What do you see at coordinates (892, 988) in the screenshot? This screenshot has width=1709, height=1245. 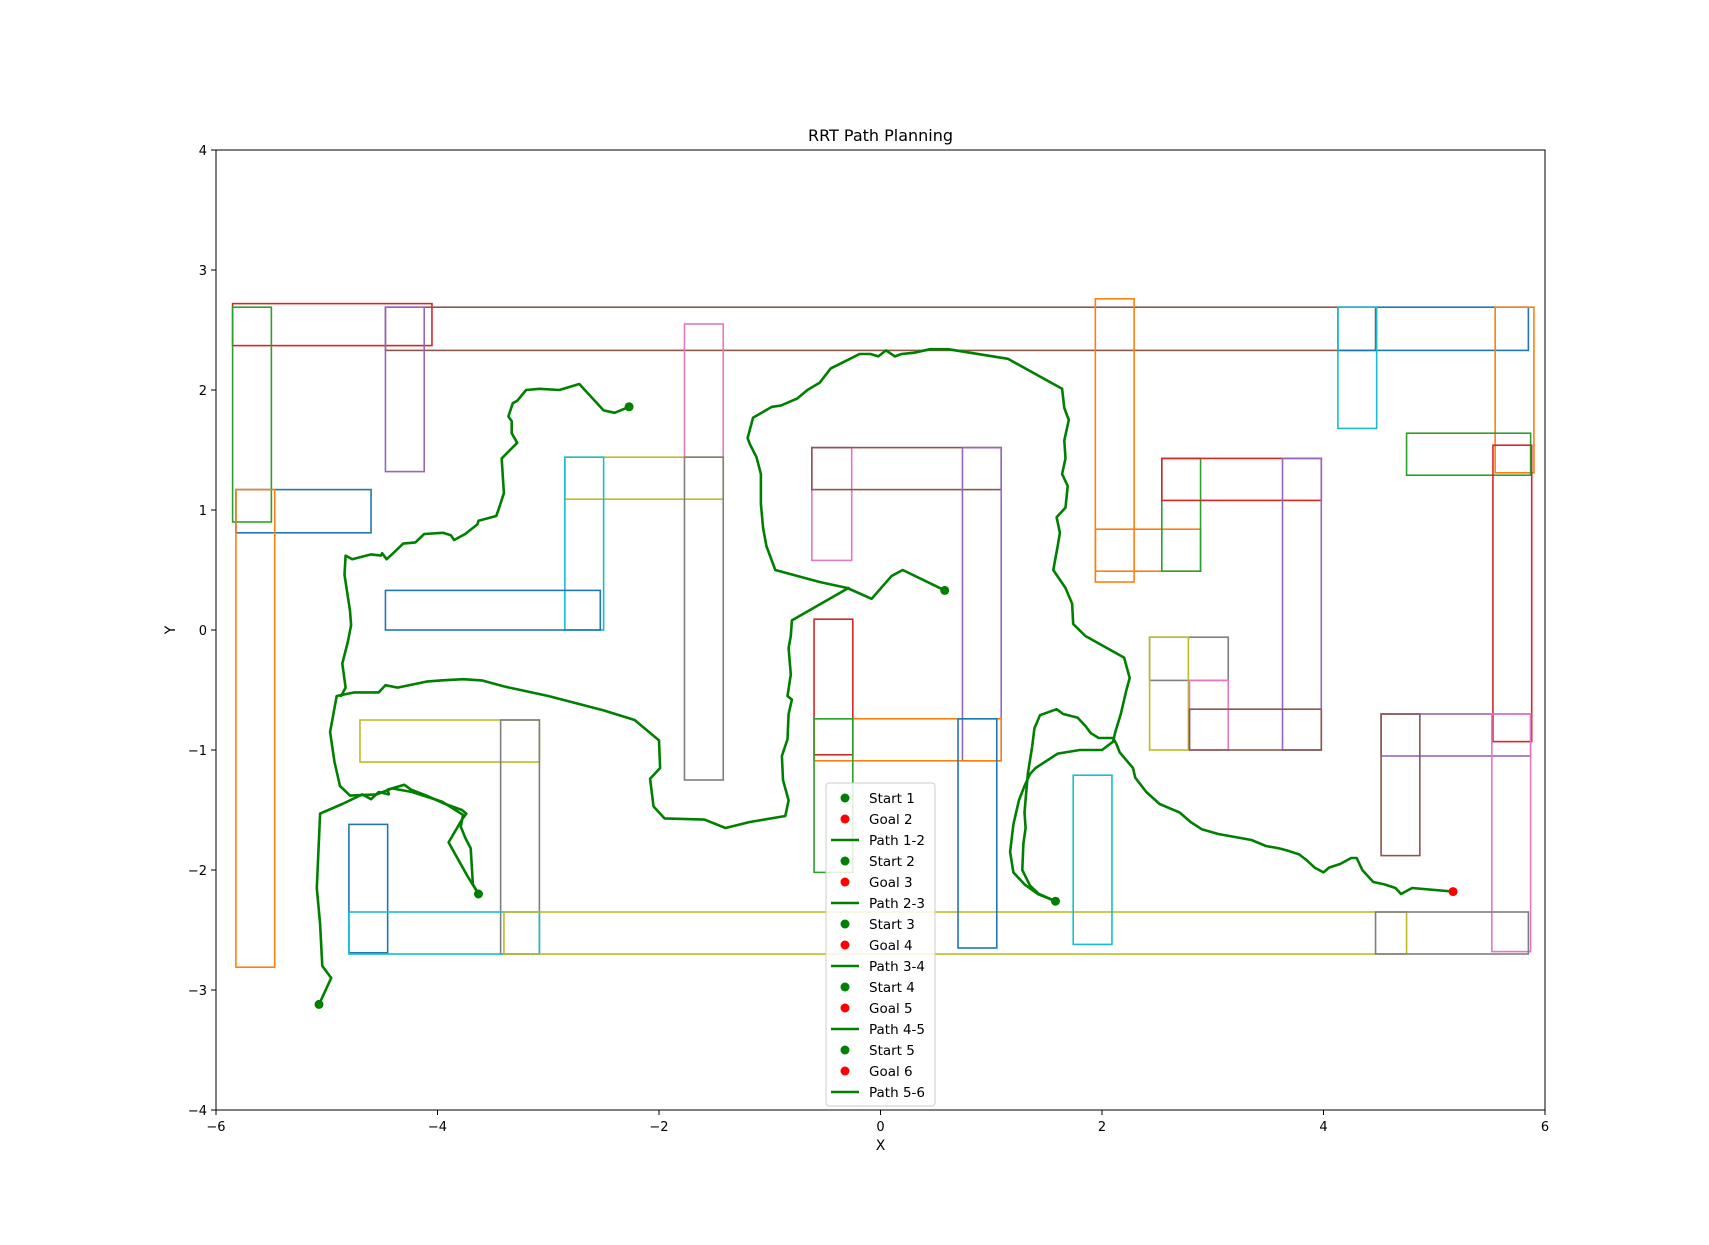 I see `legend-label: Start 4` at bounding box center [892, 988].